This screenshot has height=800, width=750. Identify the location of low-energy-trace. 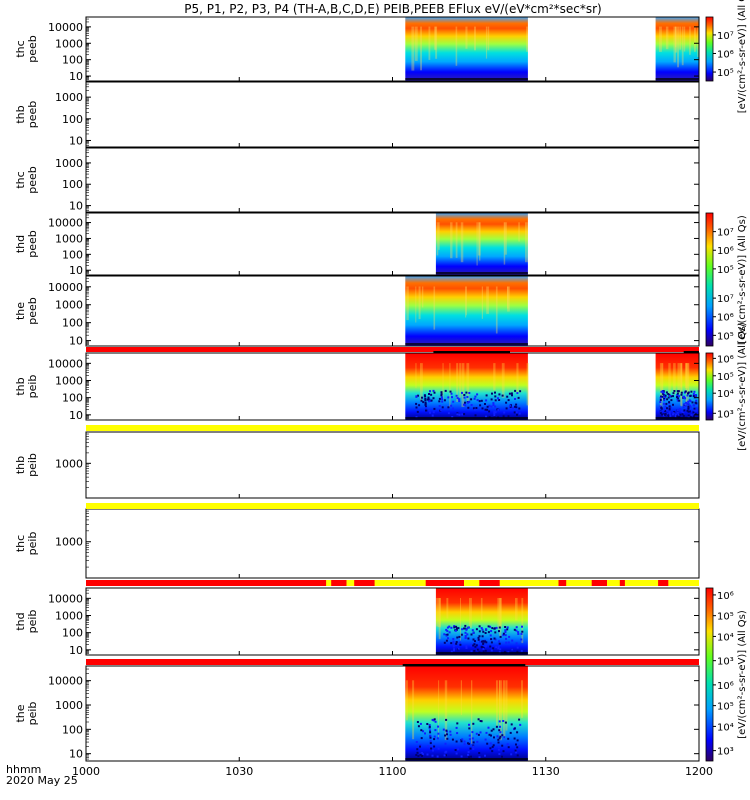
(466, 79).